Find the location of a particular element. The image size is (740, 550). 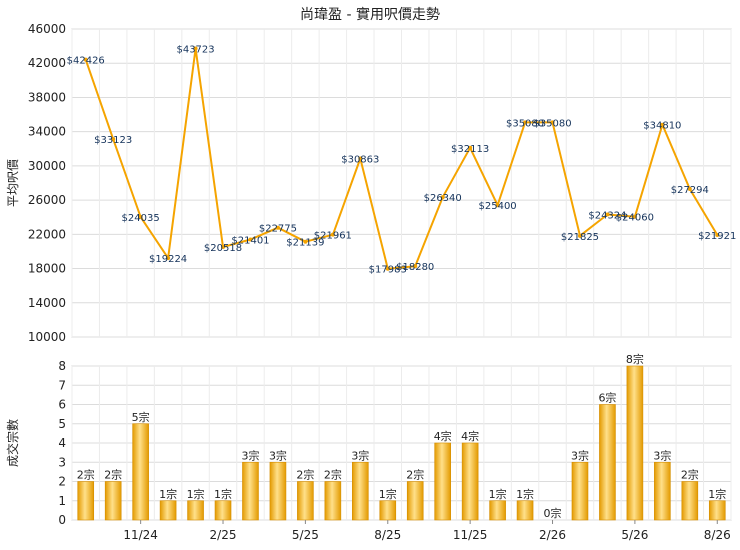

bar-y-tick-label: 6 is located at coordinates (62, 405).